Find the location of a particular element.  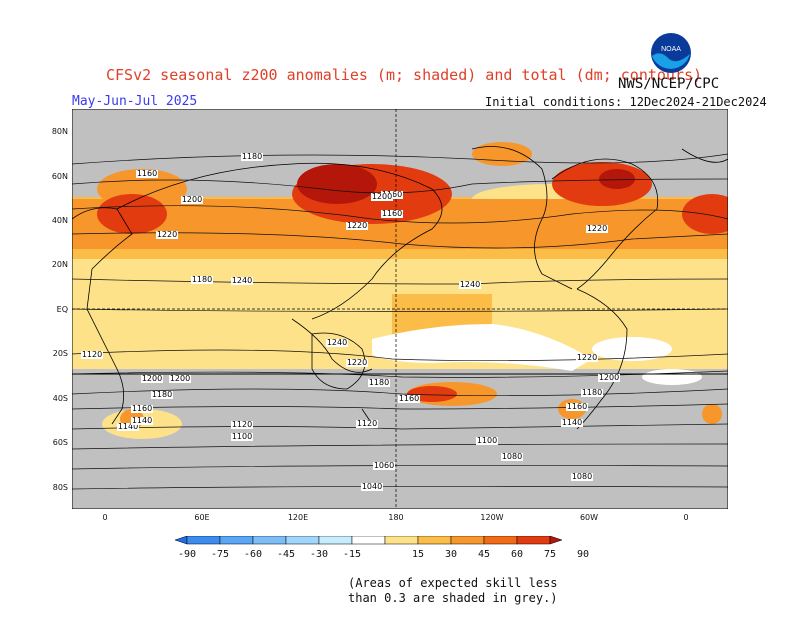

lon-label: 180 is located at coordinates (395, 517).